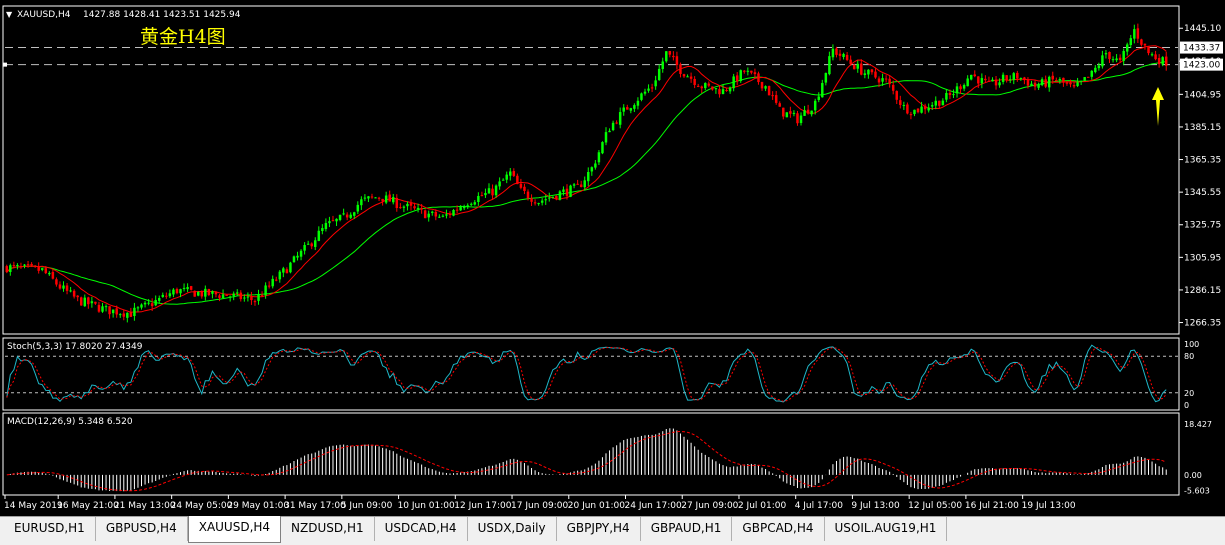 This screenshot has height=545, width=1225. Describe the element at coordinates (5, 64) in the screenshot. I see `level-handle` at that location.